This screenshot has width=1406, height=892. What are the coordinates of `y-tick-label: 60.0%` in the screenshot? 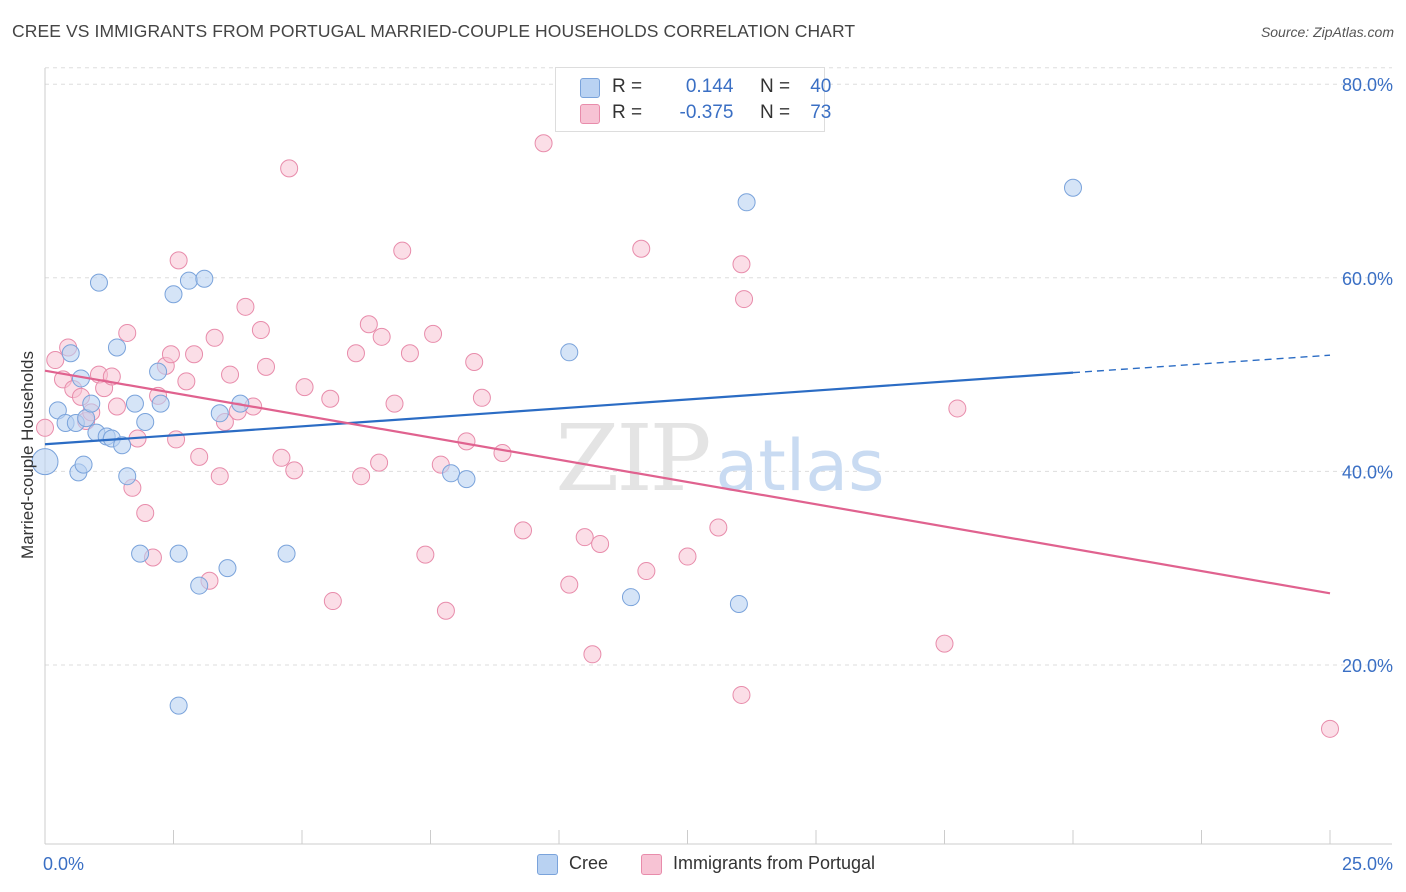 It's located at (1367, 279).